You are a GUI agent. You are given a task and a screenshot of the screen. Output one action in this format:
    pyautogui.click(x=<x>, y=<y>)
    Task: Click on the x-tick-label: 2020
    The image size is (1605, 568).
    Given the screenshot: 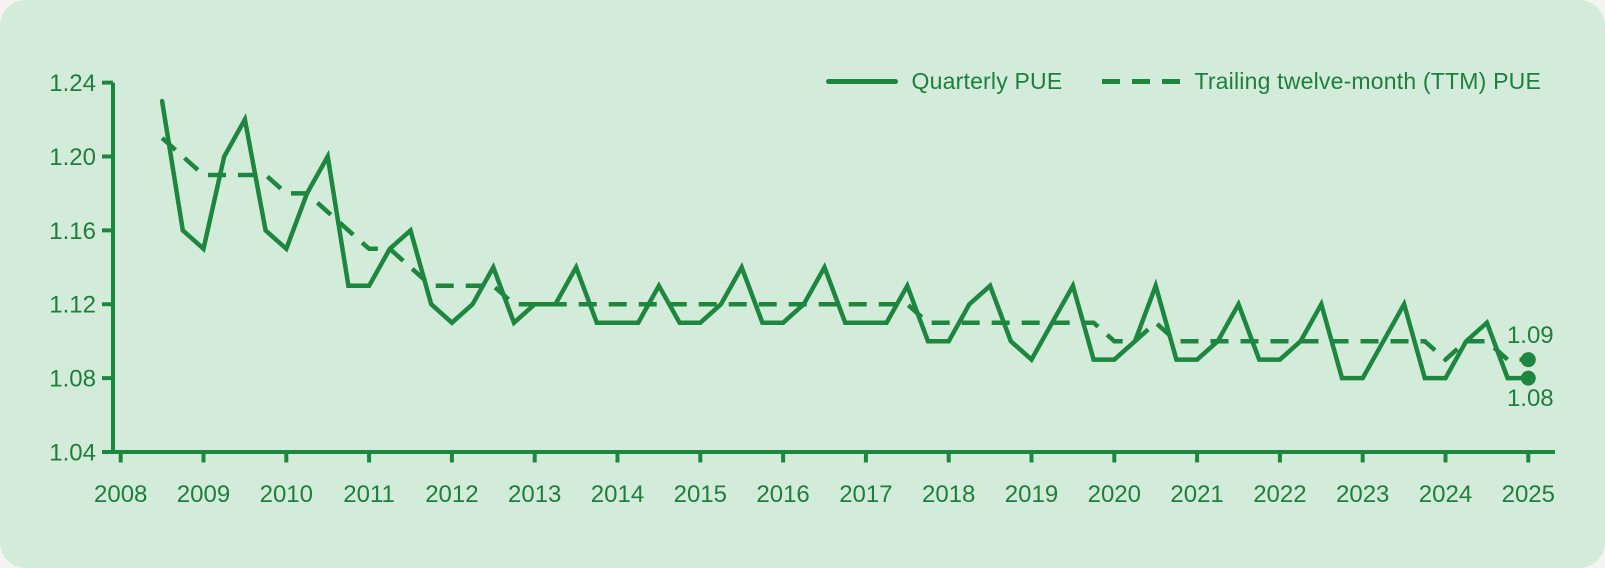 What is the action you would take?
    pyautogui.click(x=1114, y=494)
    